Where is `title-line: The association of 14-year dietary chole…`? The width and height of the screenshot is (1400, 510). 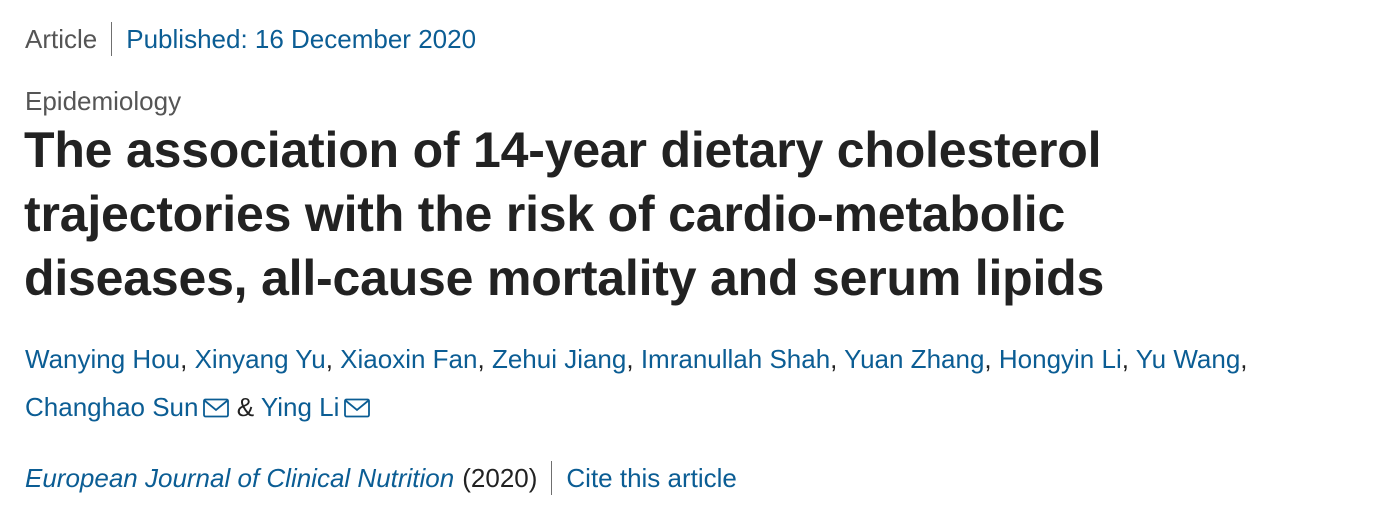
title-line: The association of 14-year dietary chole… is located at coordinates (563, 150).